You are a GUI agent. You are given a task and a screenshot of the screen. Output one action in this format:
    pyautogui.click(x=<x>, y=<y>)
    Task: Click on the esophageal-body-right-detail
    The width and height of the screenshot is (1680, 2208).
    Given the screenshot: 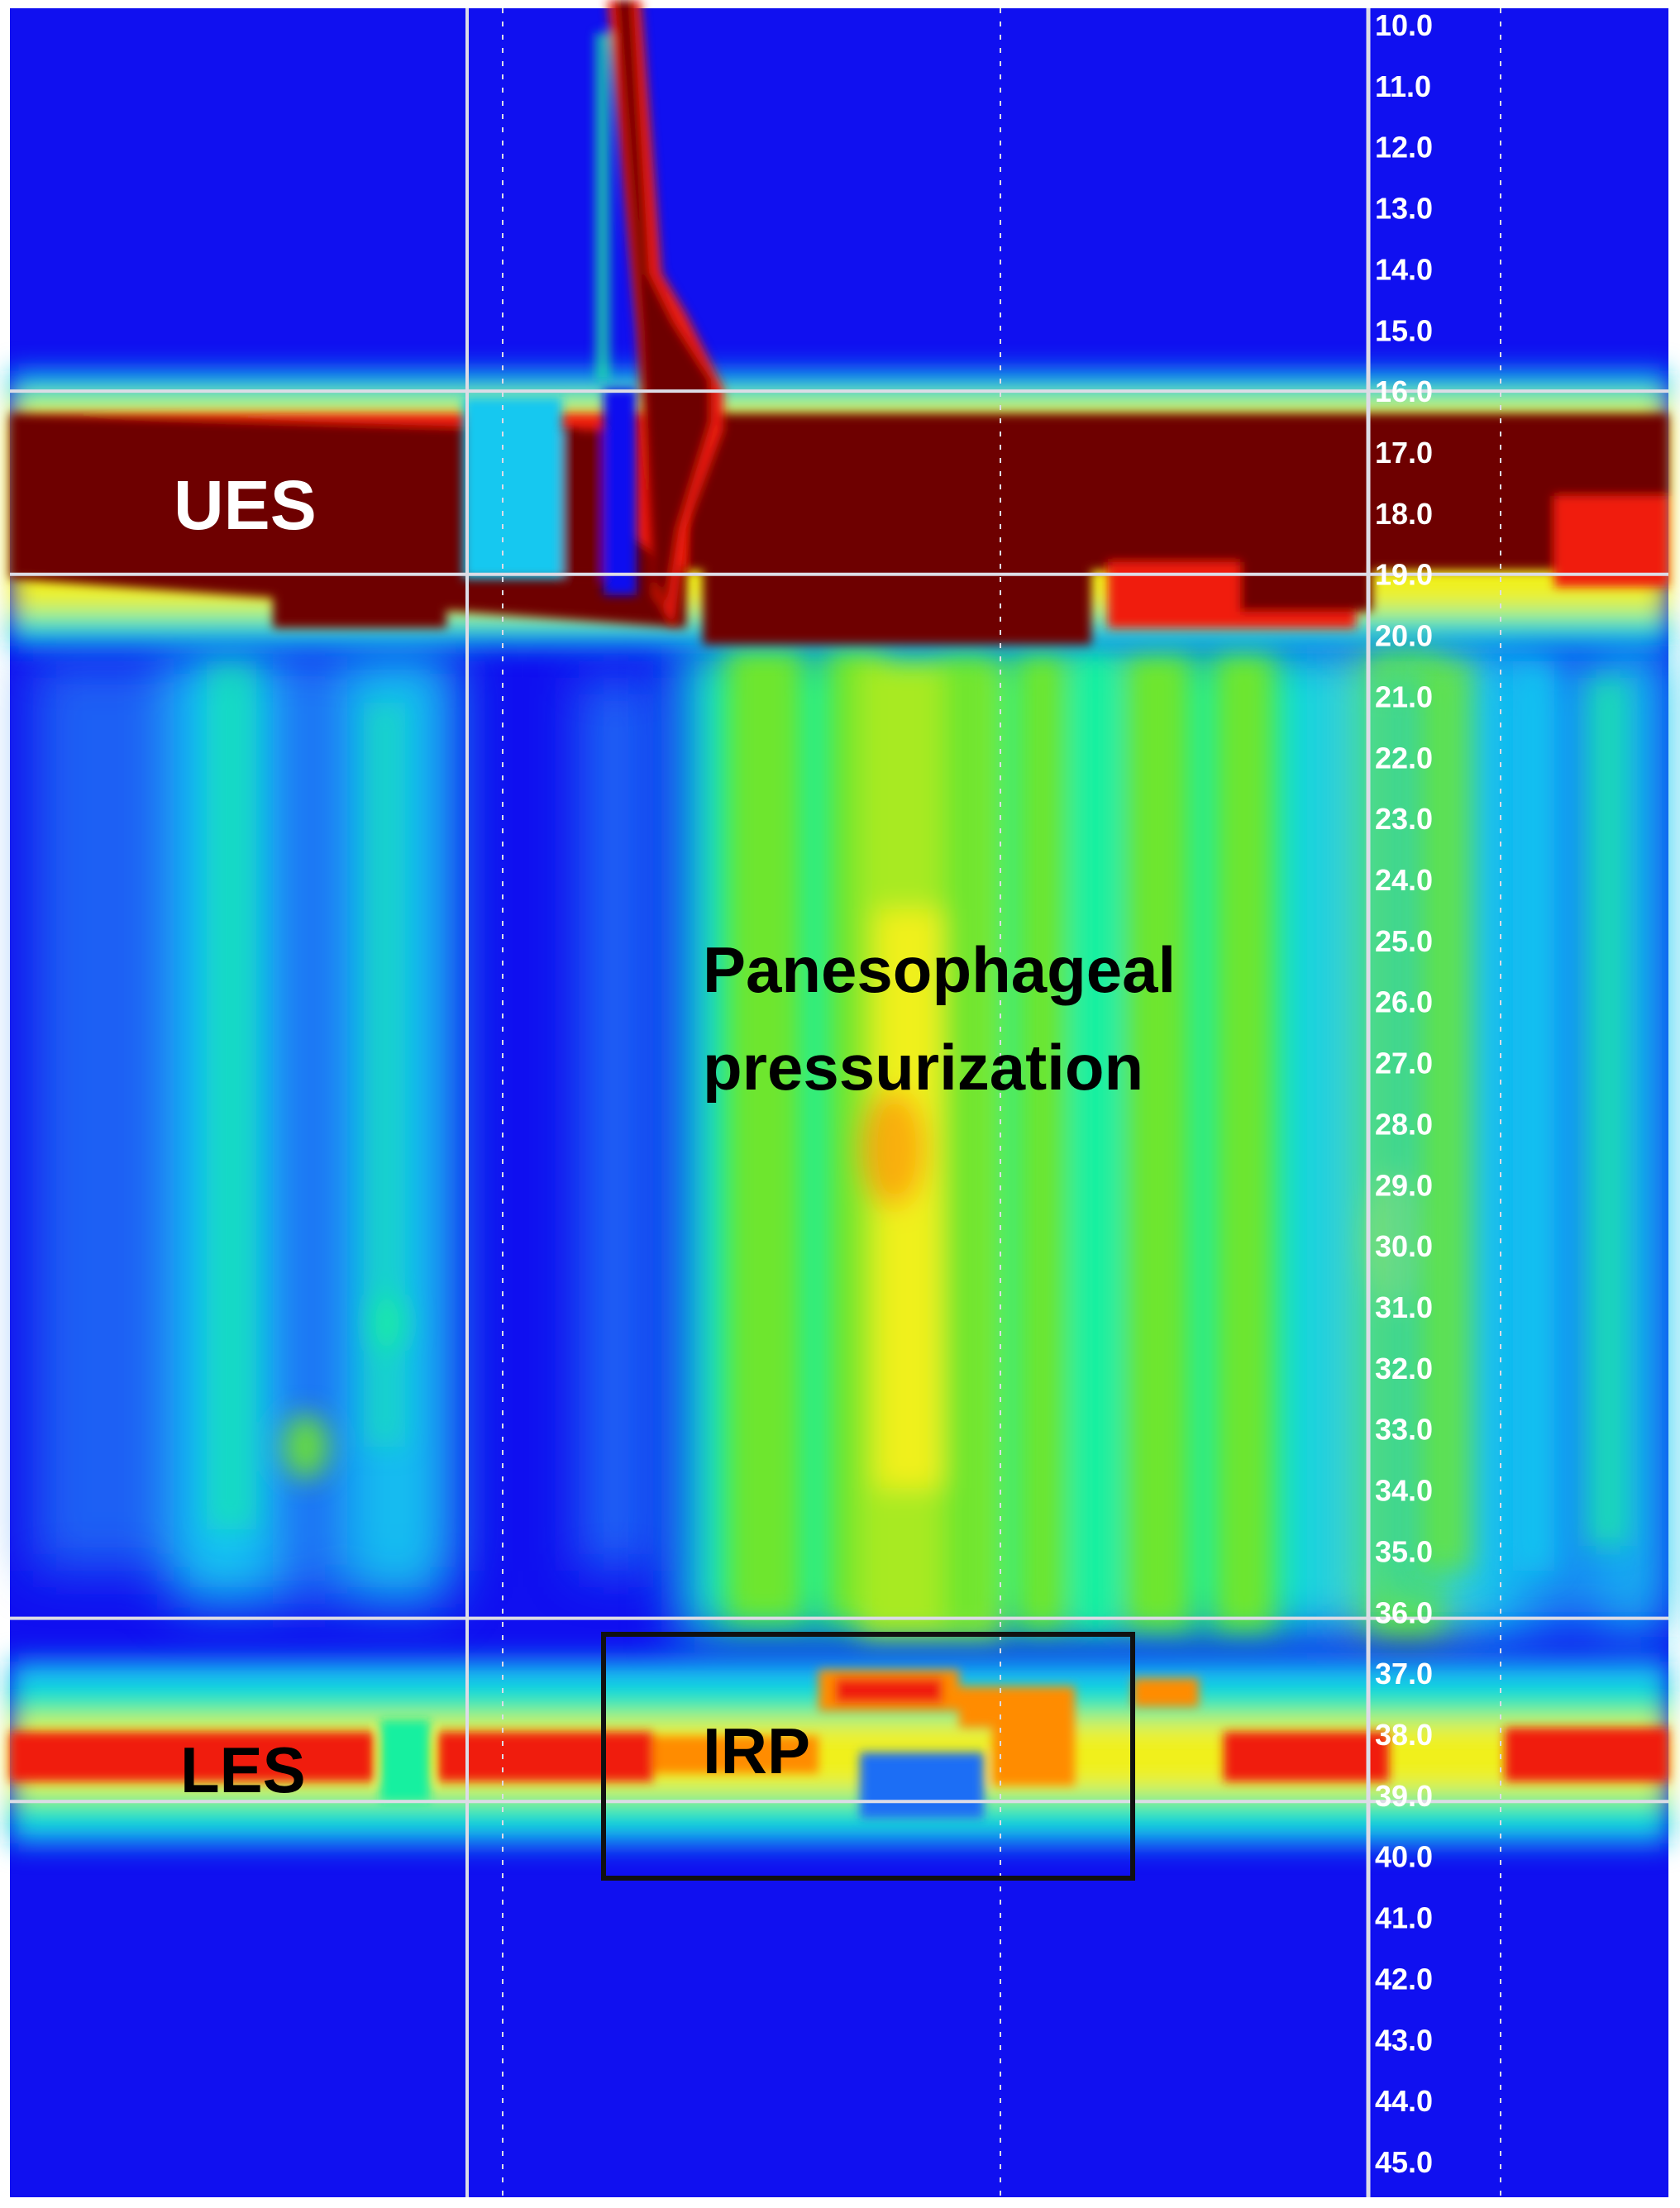 What is the action you would take?
    pyautogui.click(x=1525, y=1116)
    